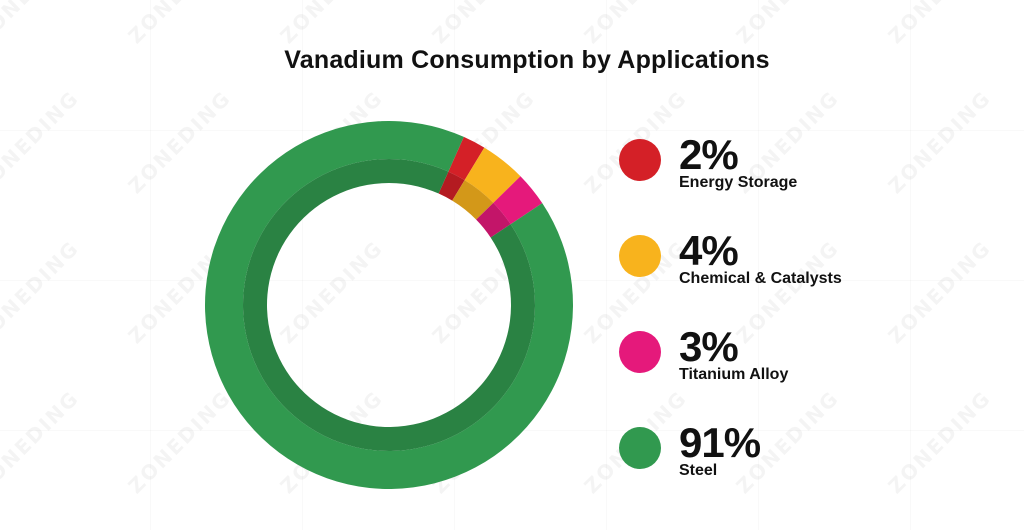  I want to click on legend-label: Energy Storage, so click(738, 182).